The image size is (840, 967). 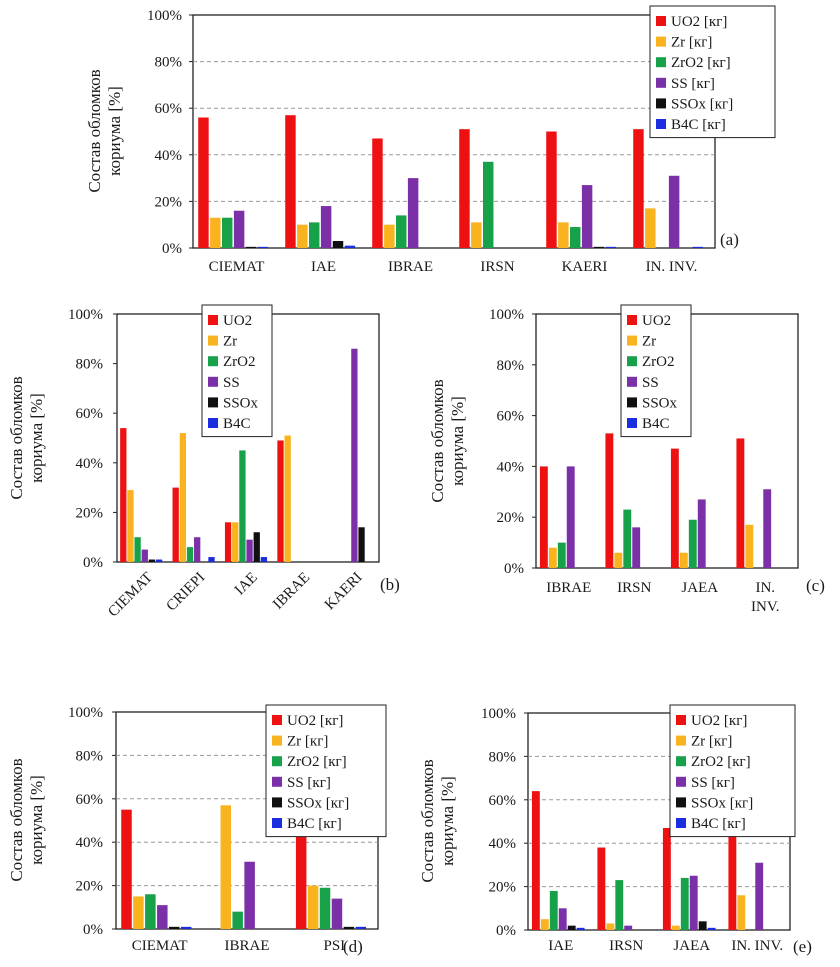 I want to click on panel-label: (d), so click(x=353, y=946).